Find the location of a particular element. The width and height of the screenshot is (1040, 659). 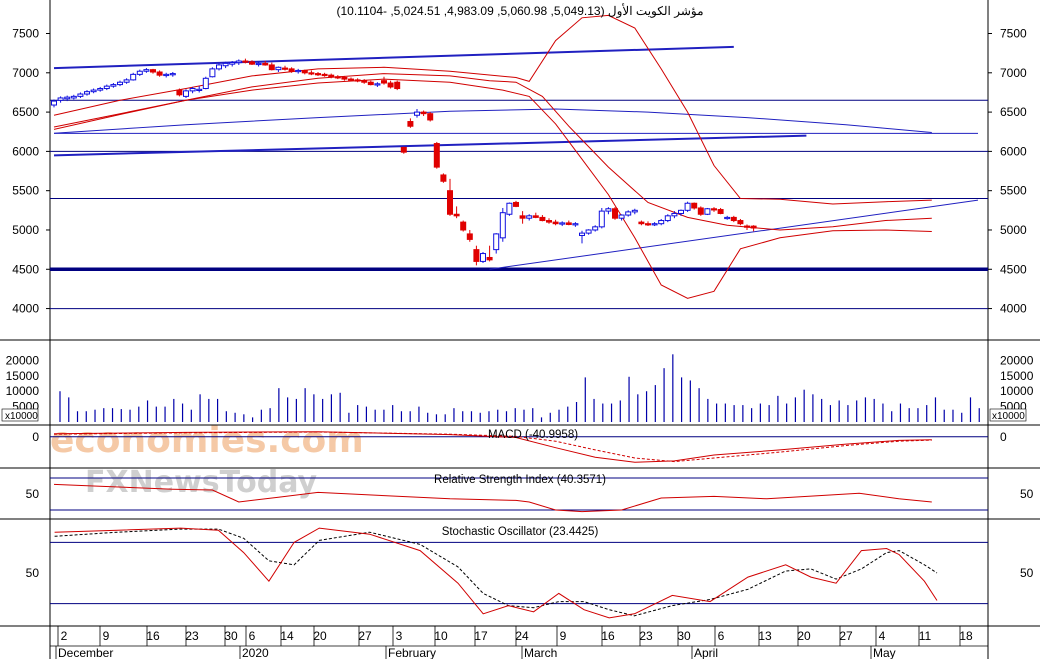

volume-unit-right: x10000 is located at coordinates (1008, 416).